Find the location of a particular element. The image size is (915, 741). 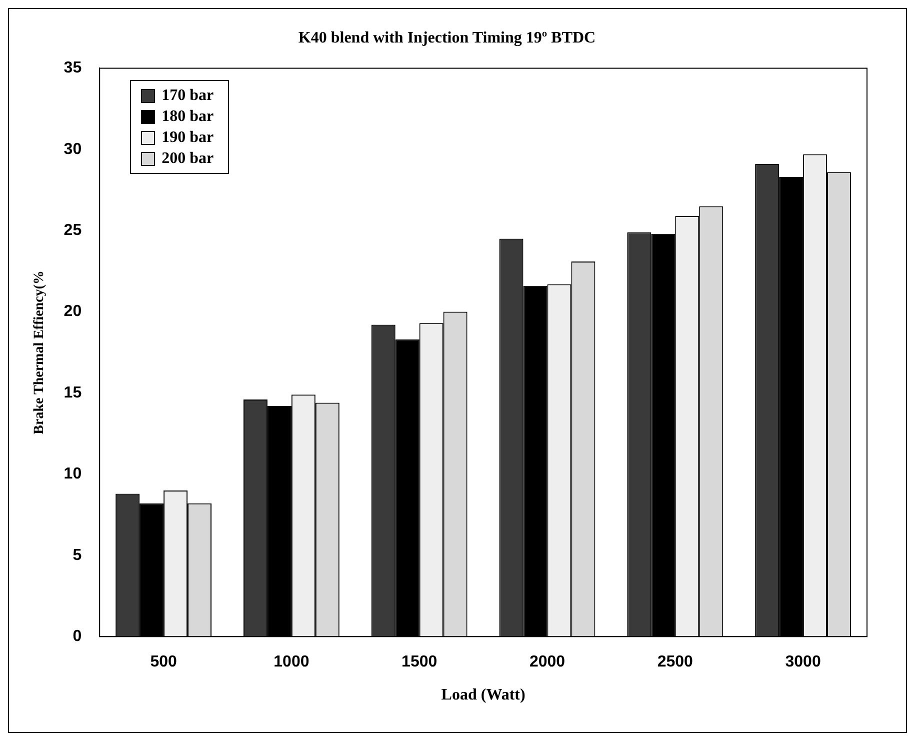

y-tick-label: 30 is located at coordinates (73, 149).